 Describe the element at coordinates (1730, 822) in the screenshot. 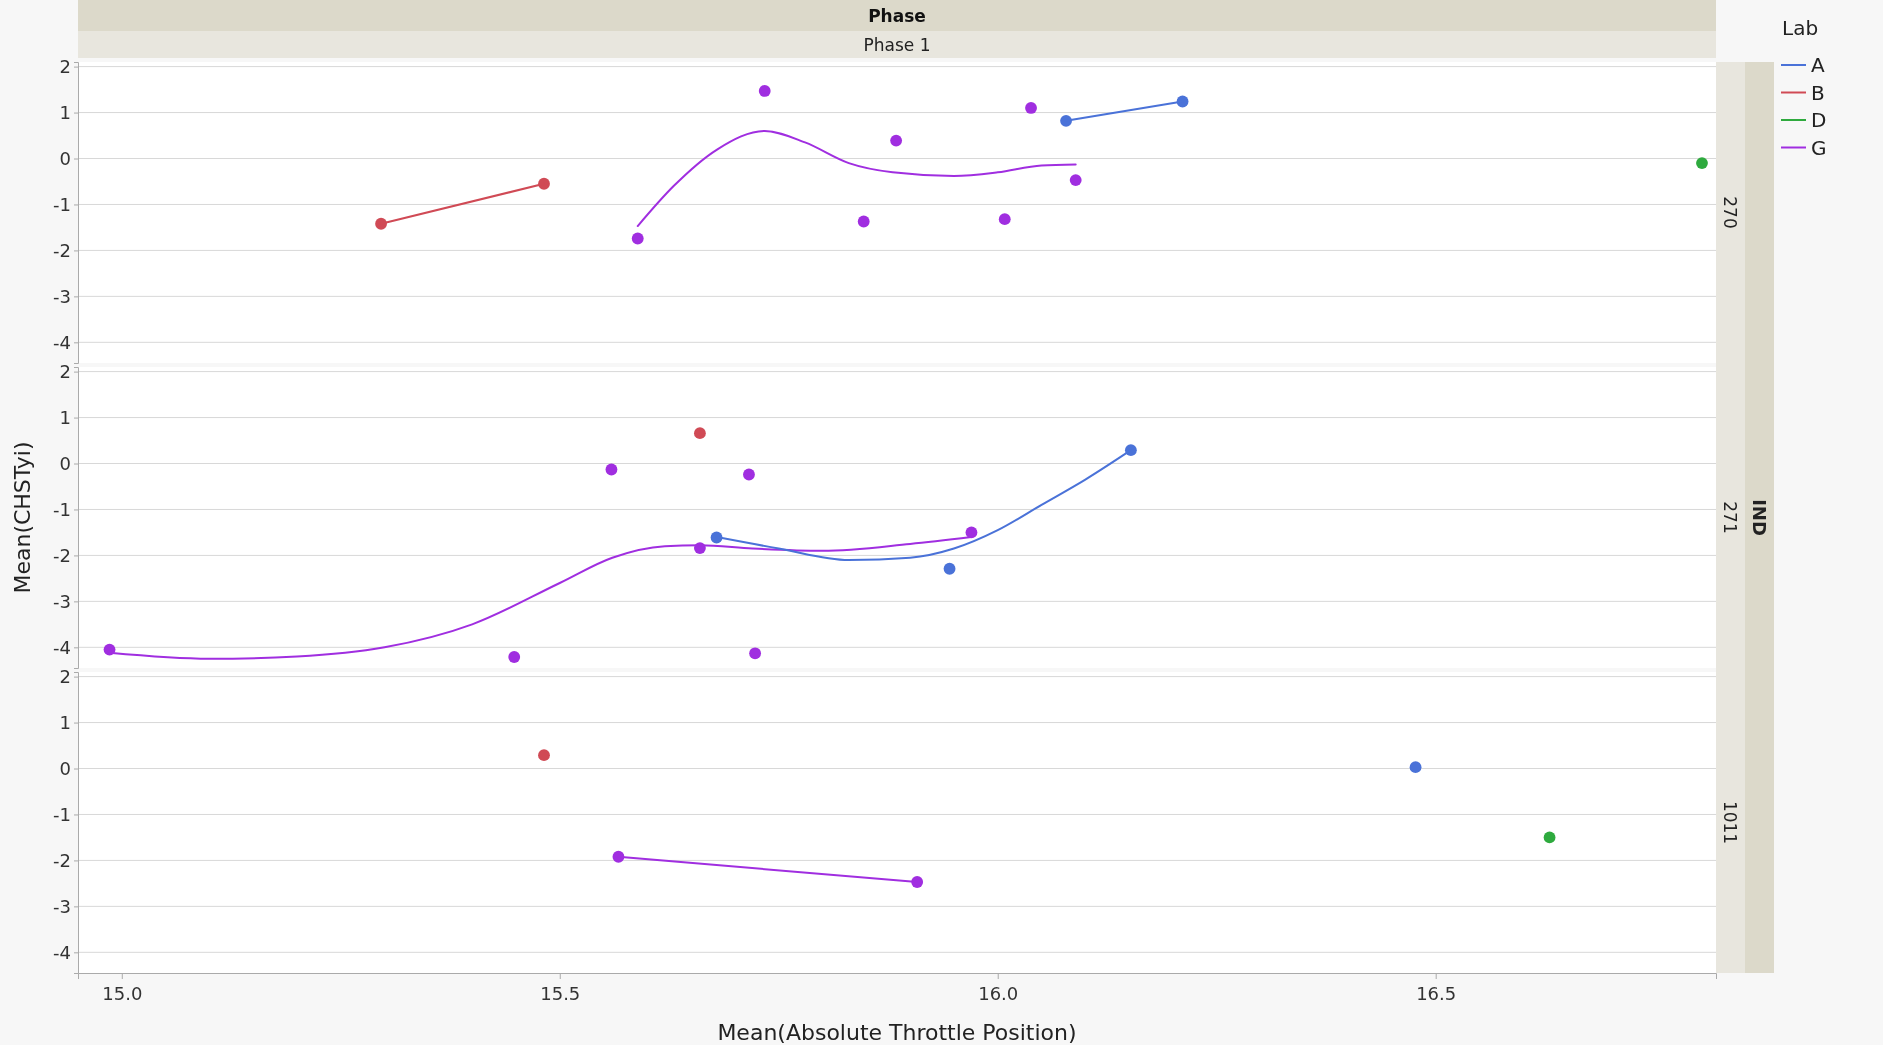

I see `text: 1011` at that location.